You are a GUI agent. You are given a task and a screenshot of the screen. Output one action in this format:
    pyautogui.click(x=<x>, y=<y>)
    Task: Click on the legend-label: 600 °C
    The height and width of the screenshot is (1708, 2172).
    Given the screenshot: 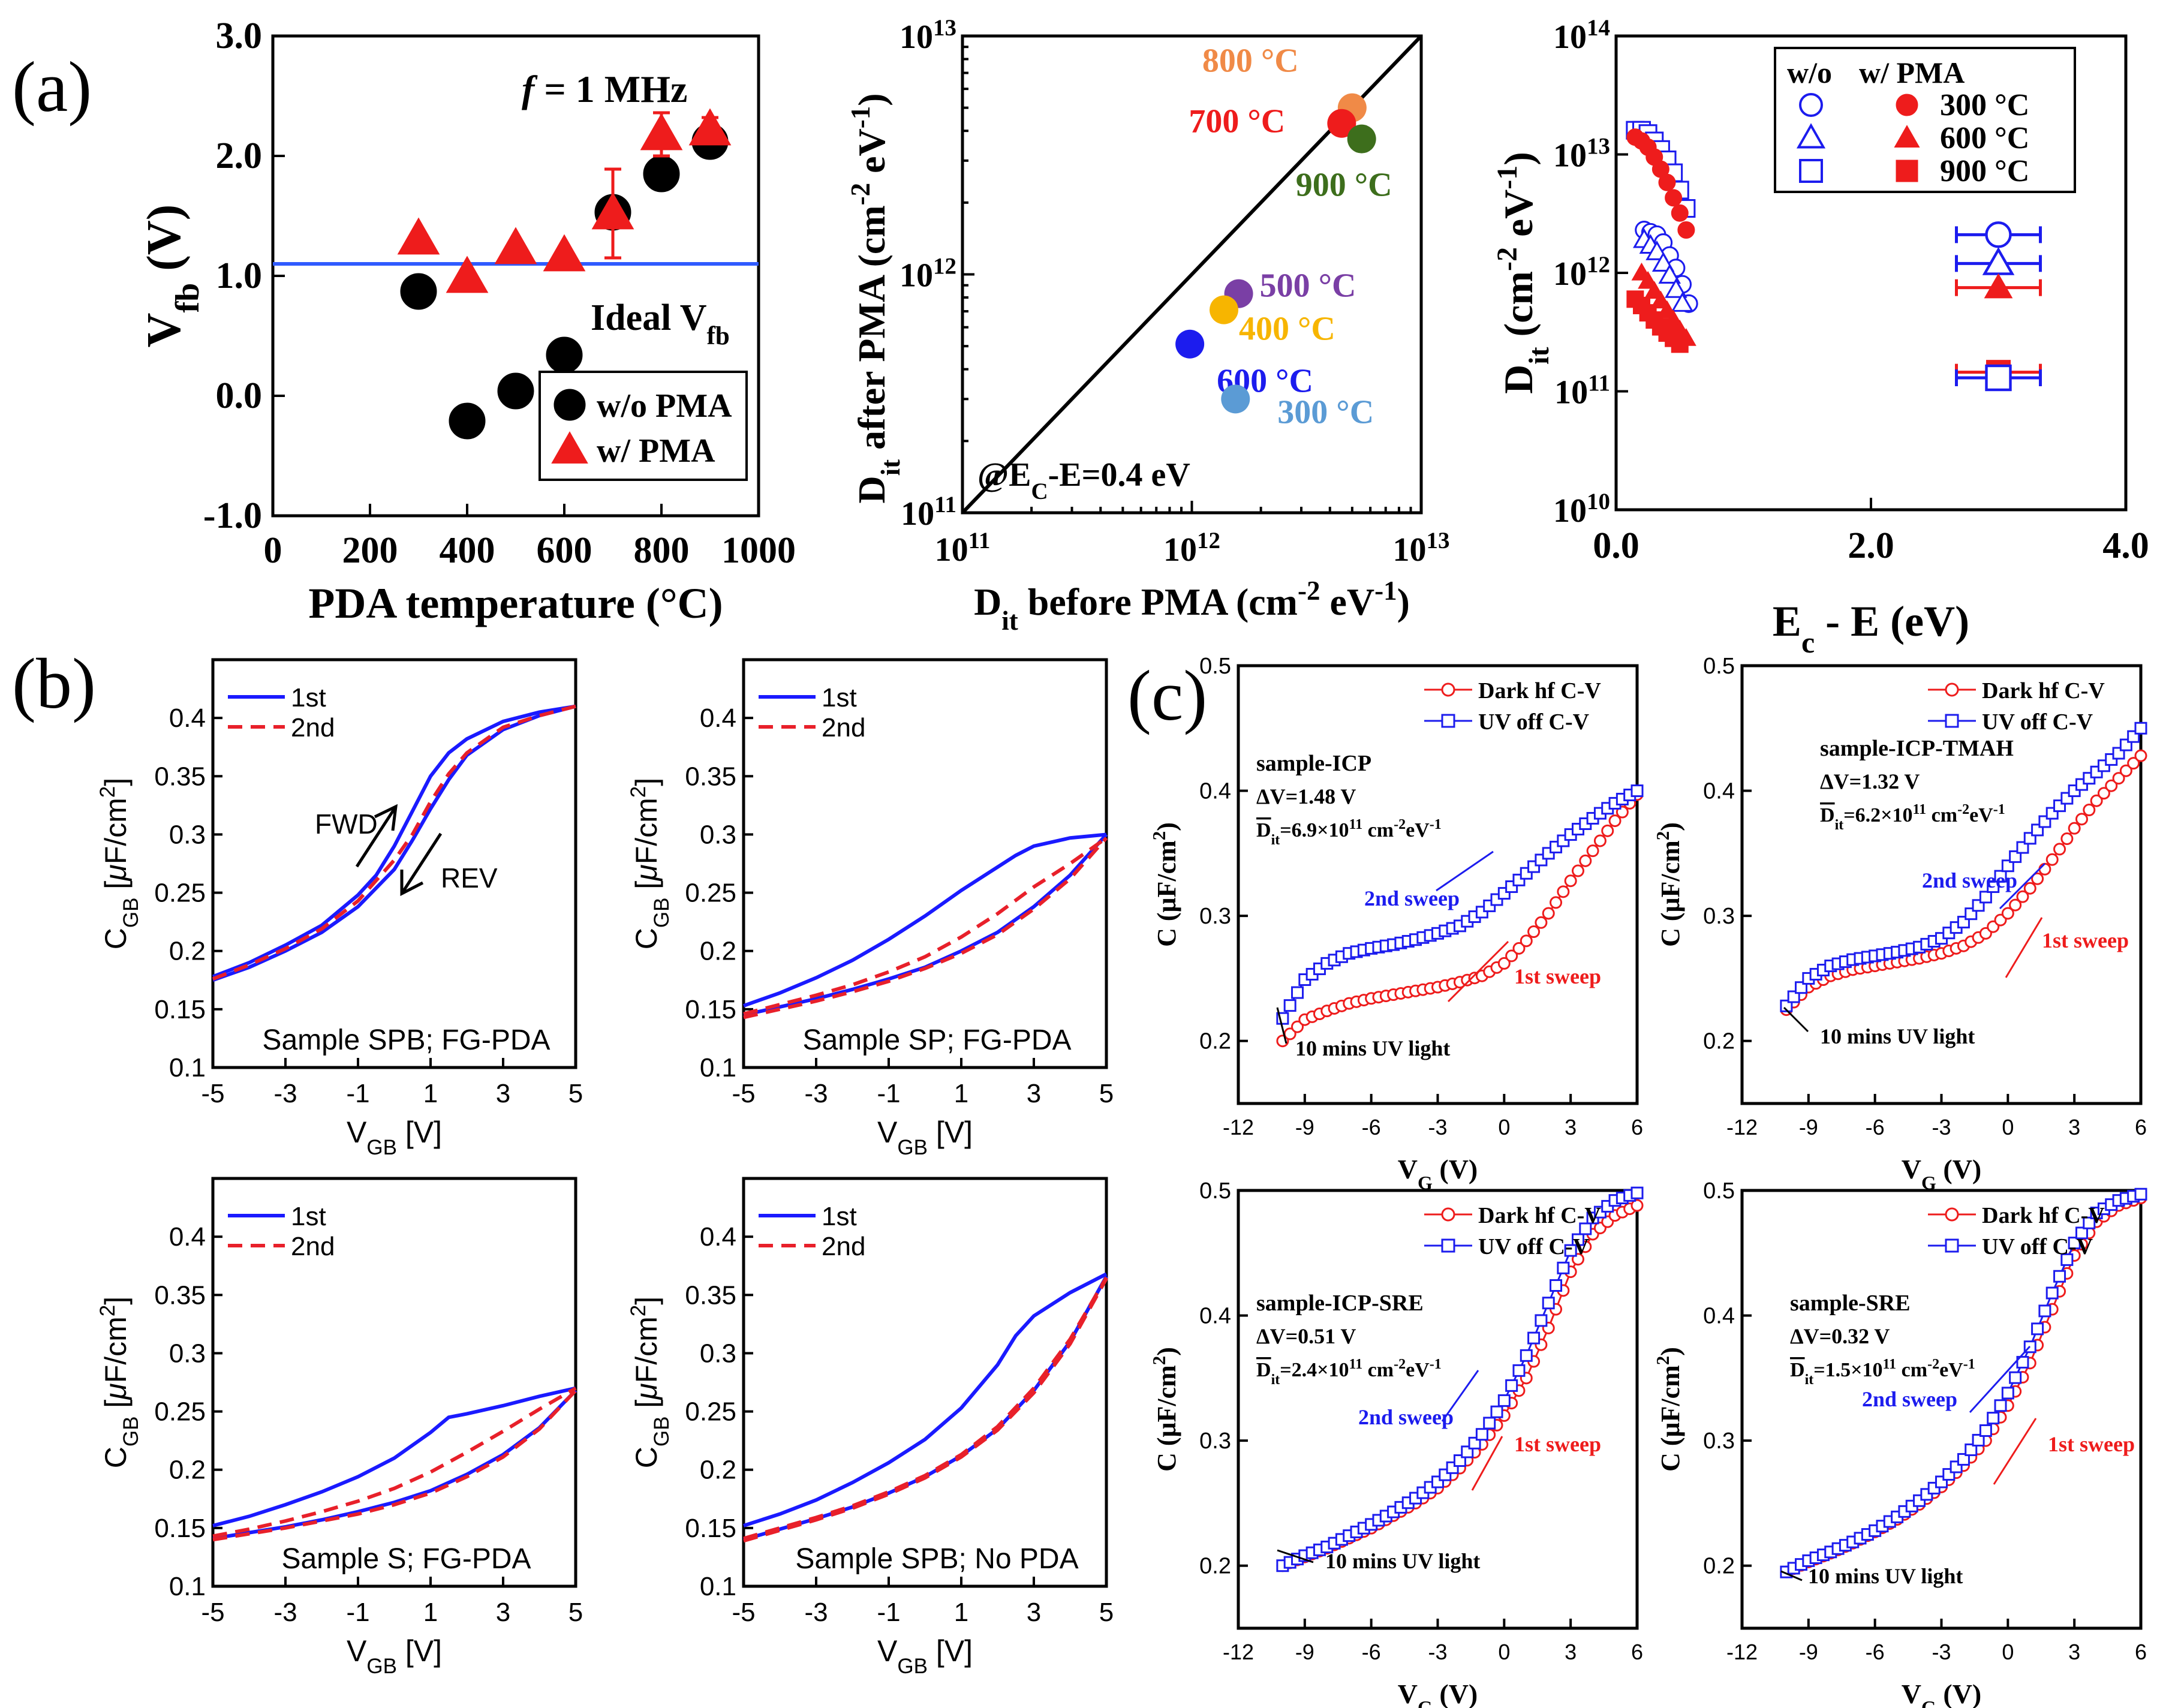 What is the action you would take?
    pyautogui.click(x=1984, y=138)
    